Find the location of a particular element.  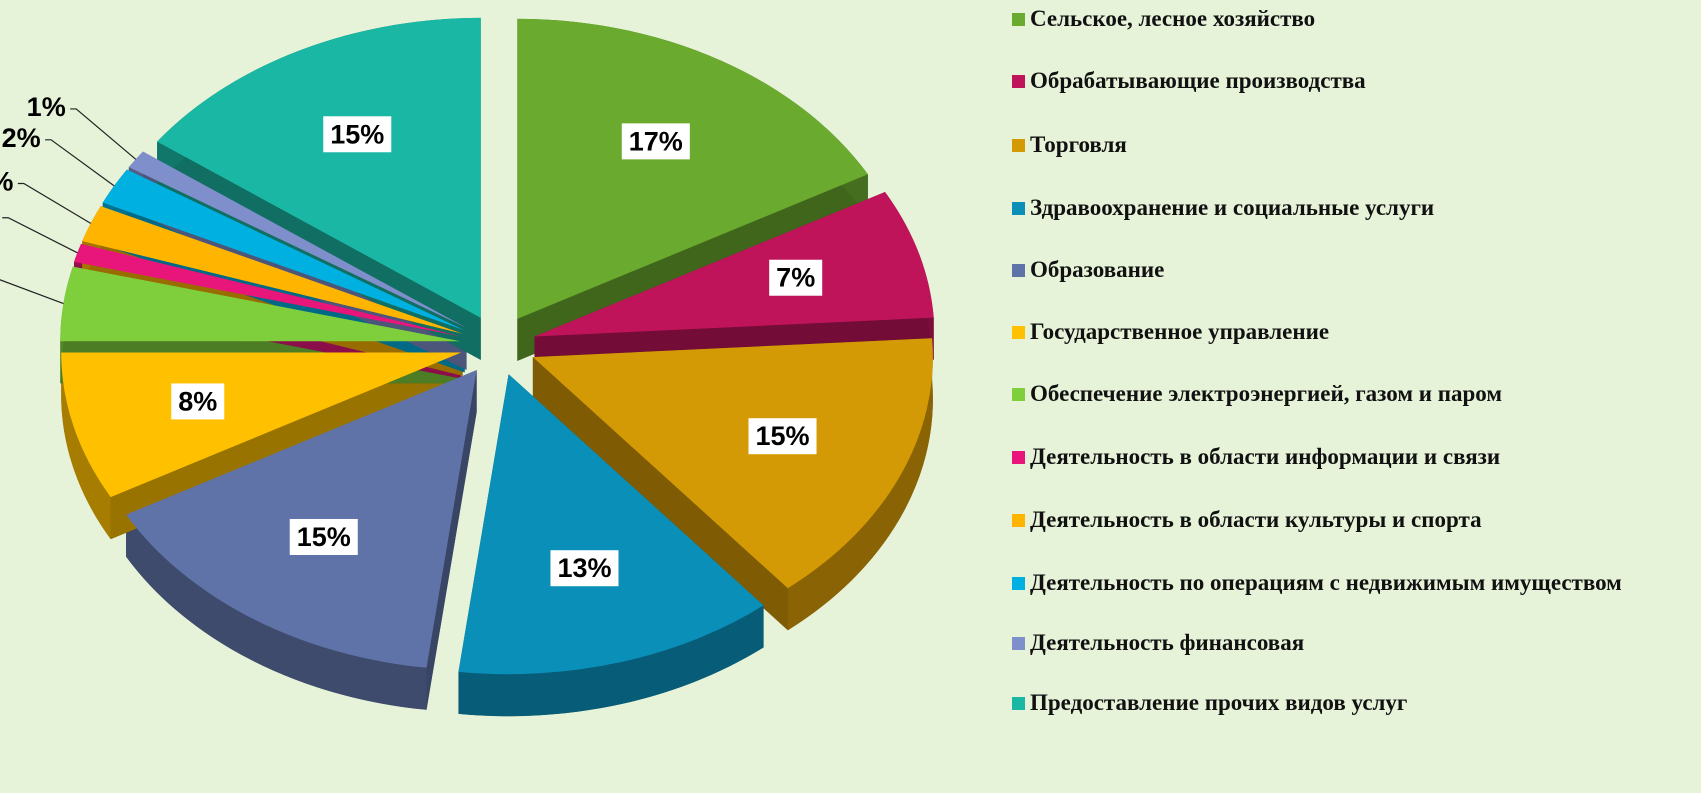

legend-item: Сельское, лесное хозяйство is located at coordinates (1355, 19).